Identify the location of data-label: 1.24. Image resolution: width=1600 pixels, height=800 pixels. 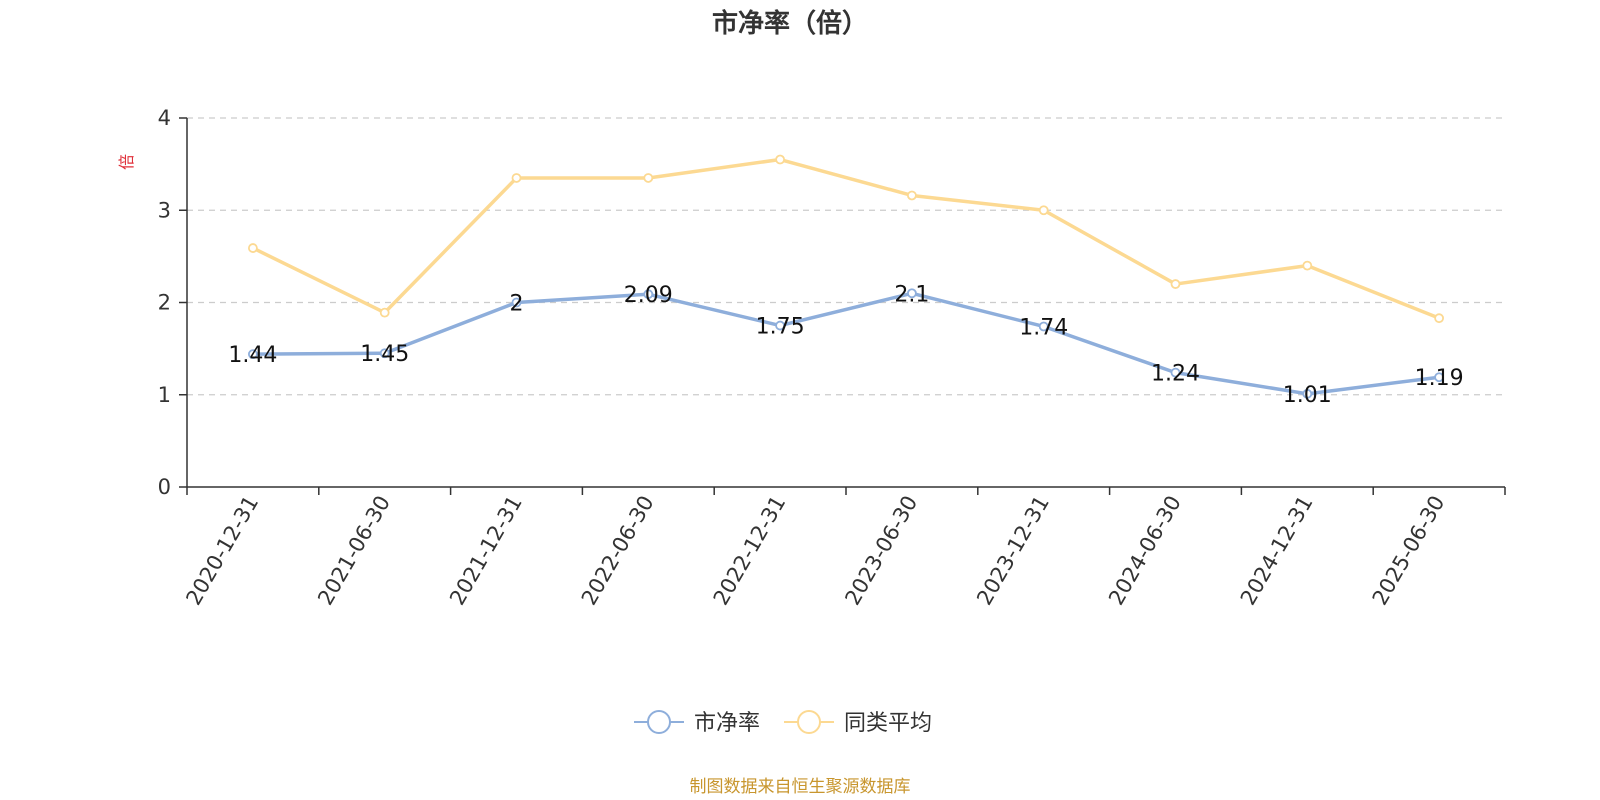
(1175, 374).